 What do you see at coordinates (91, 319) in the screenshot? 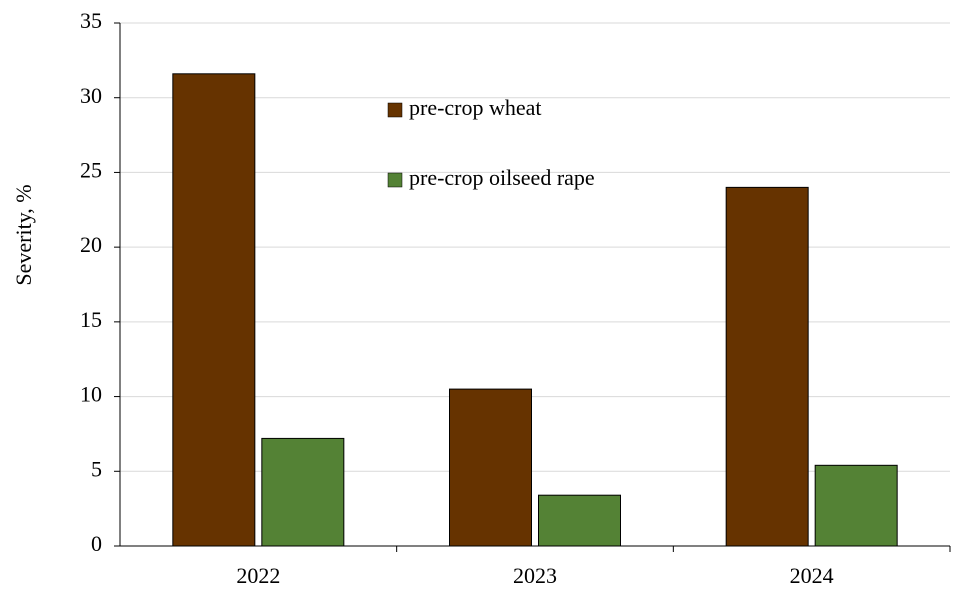
I see `y-tick-label: 15` at bounding box center [91, 319].